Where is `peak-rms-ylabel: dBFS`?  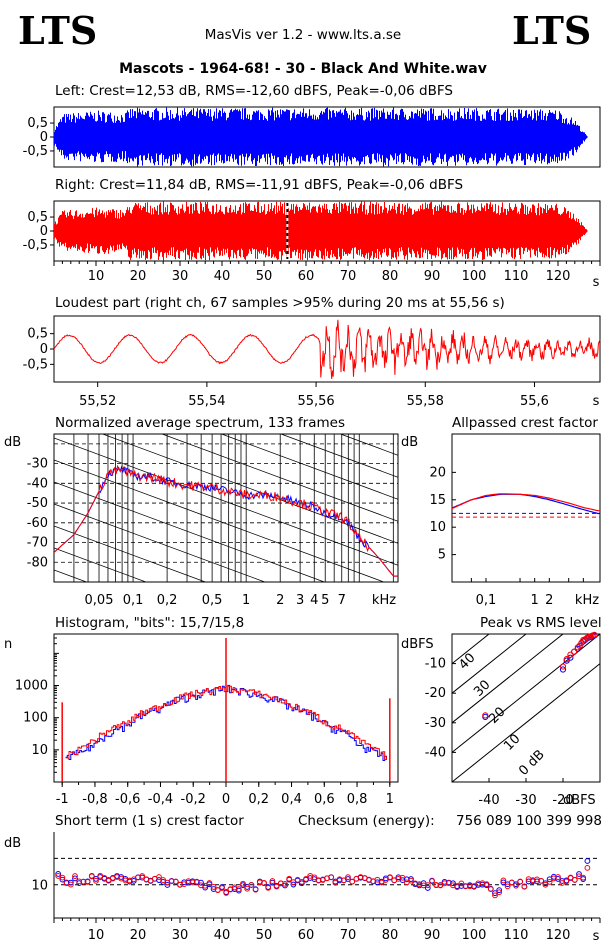
peak-rms-ylabel: dBFS is located at coordinates (417, 644).